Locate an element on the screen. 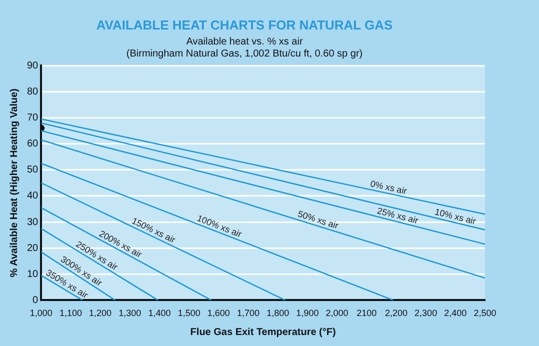  x-tick-label: 2,400 is located at coordinates (455, 313).